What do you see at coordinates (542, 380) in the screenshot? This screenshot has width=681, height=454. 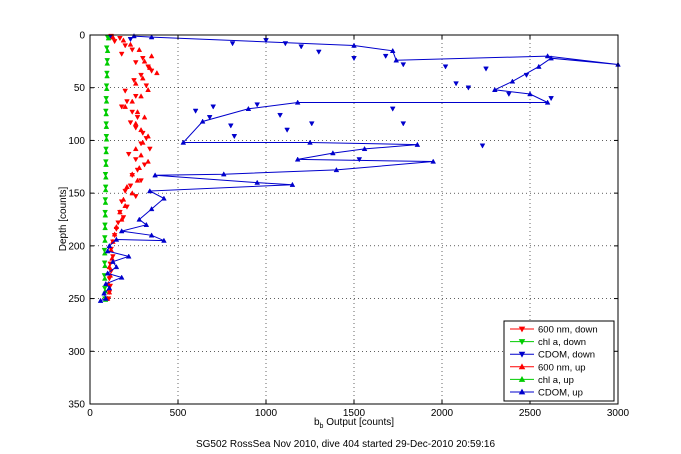 I see `legend-entry: chl a, up` at bounding box center [542, 380].